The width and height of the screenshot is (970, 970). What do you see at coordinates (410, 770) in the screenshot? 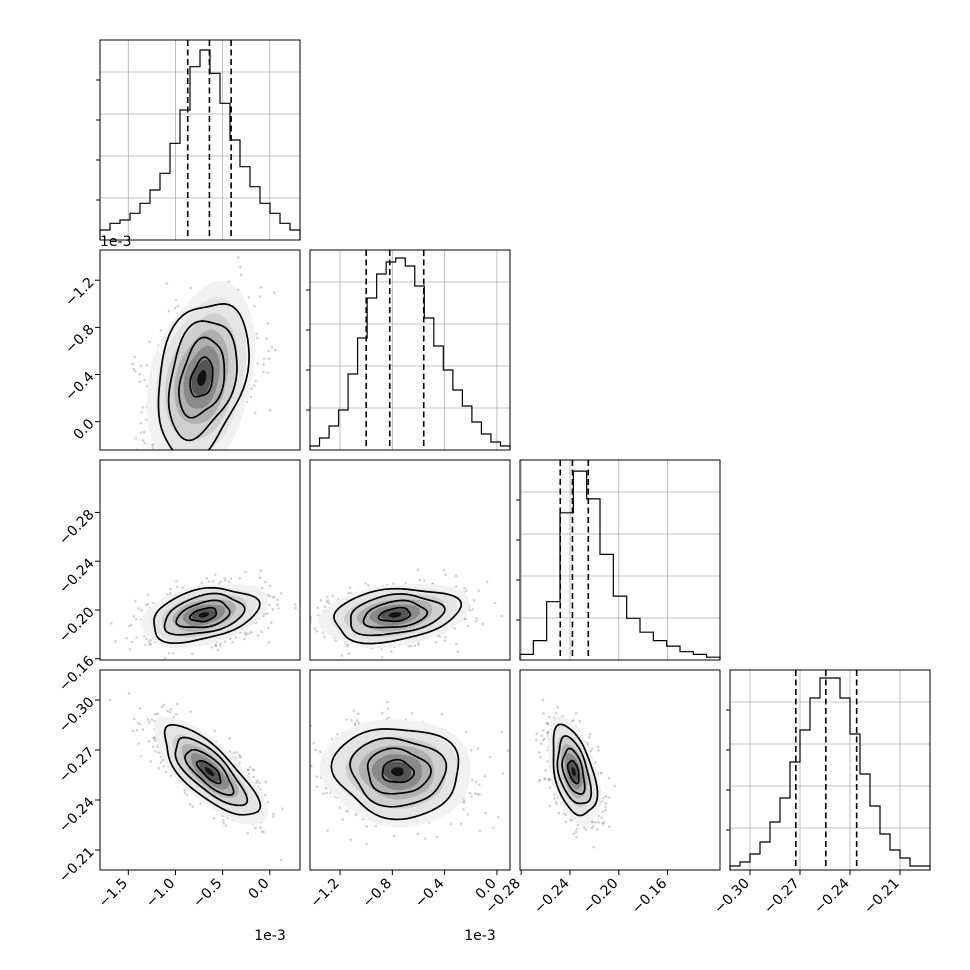
I see `scatter-panel-r3-c1` at bounding box center [410, 770].